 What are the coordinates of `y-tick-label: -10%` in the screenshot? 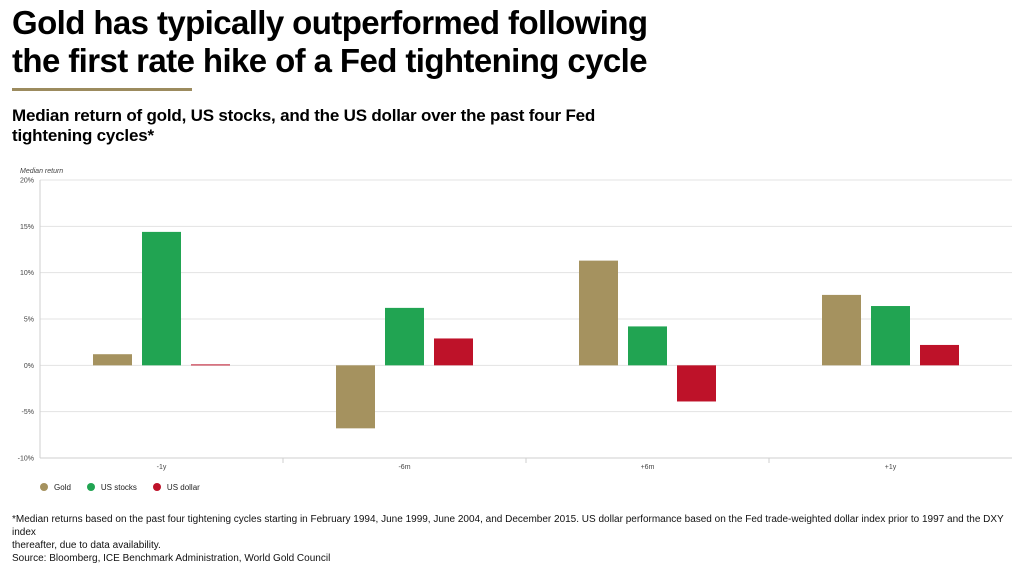 It's located at (26, 459).